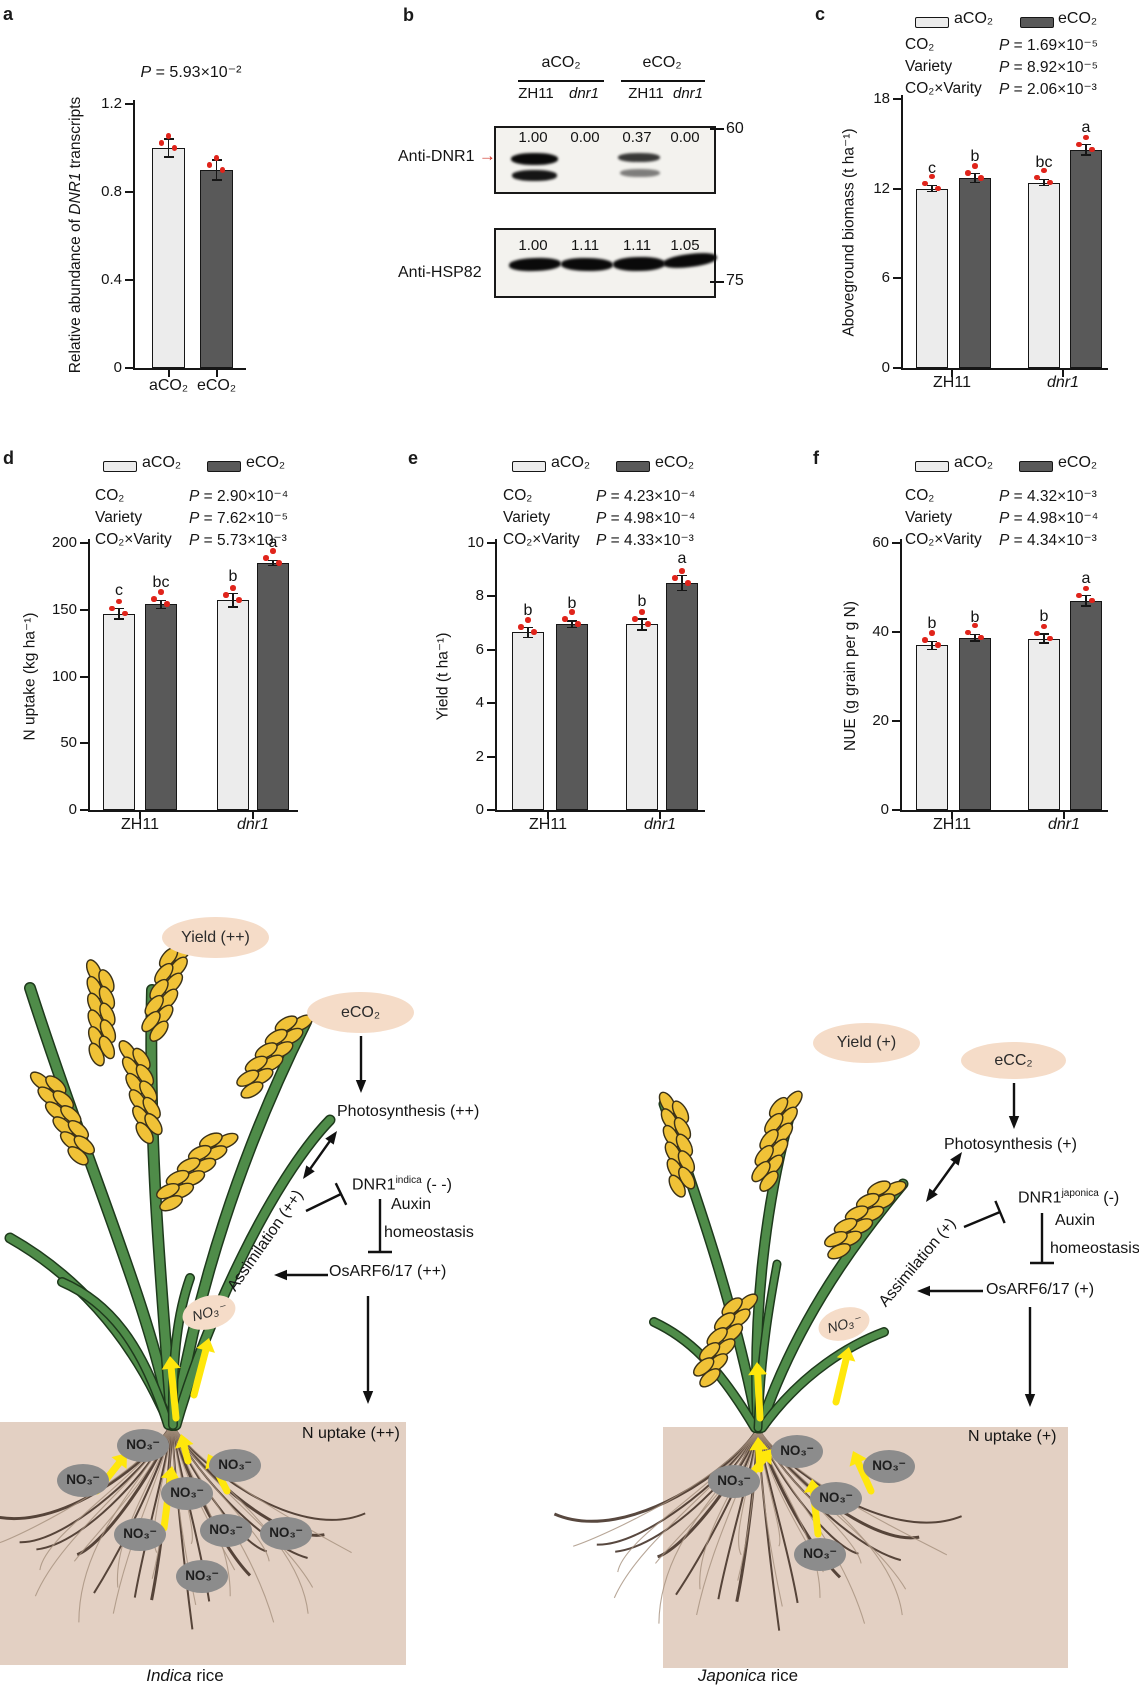 The width and height of the screenshot is (1139, 1692). What do you see at coordinates (168, 139) in the screenshot?
I see `chart-a-errorcap` at bounding box center [168, 139].